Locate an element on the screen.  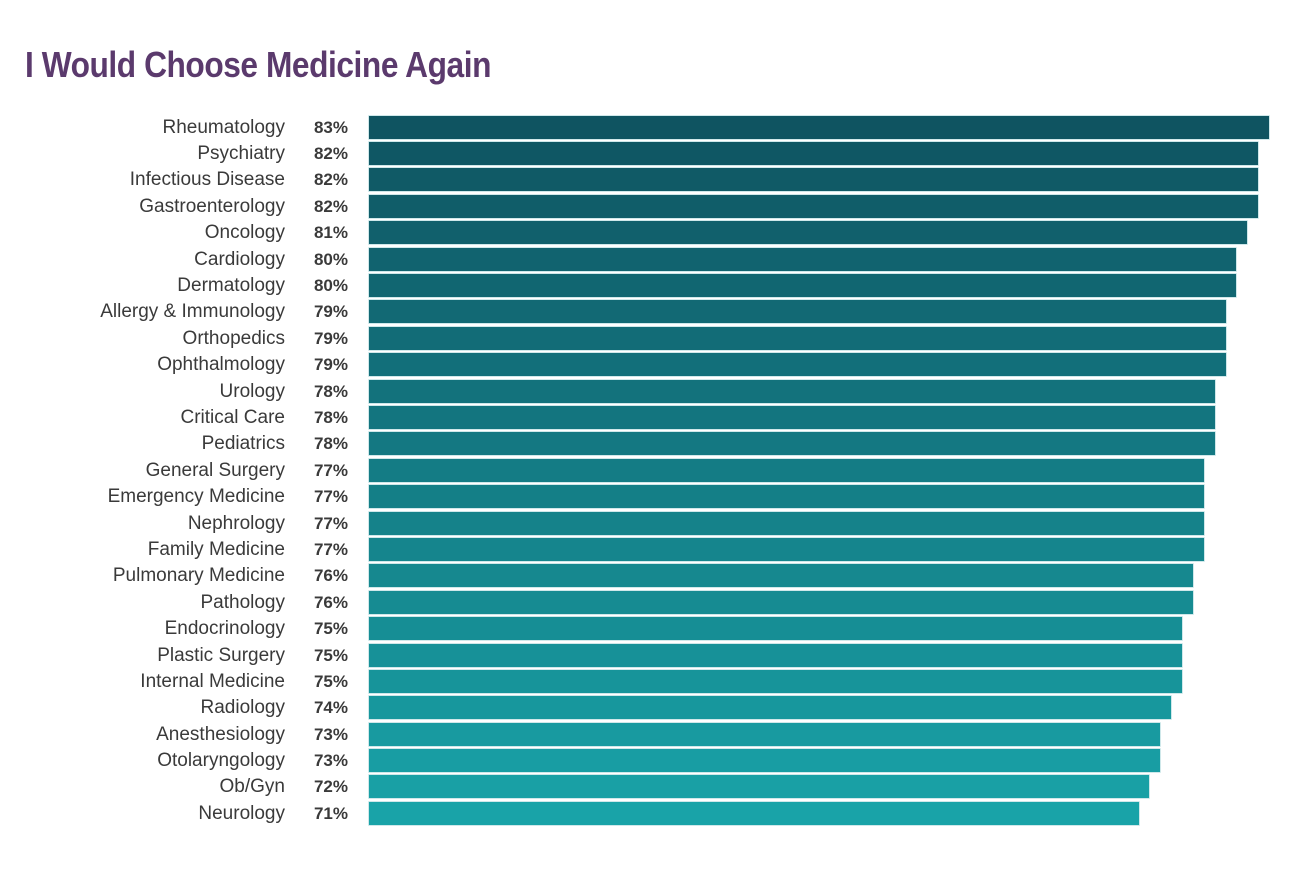
specialty-label: Oncology is located at coordinates (244, 233).